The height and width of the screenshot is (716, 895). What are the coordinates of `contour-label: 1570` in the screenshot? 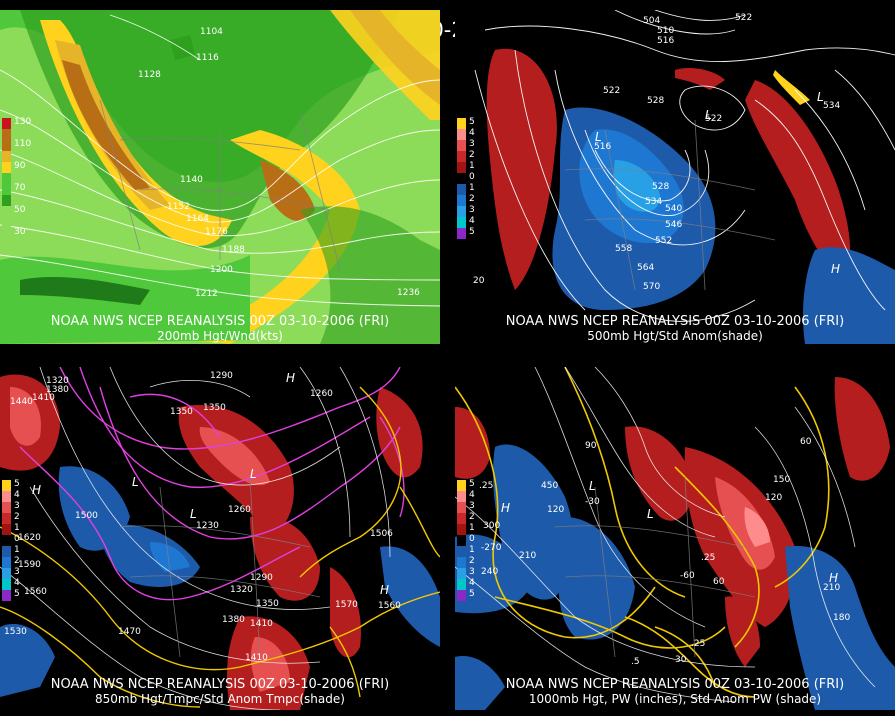 It's located at (346, 605).